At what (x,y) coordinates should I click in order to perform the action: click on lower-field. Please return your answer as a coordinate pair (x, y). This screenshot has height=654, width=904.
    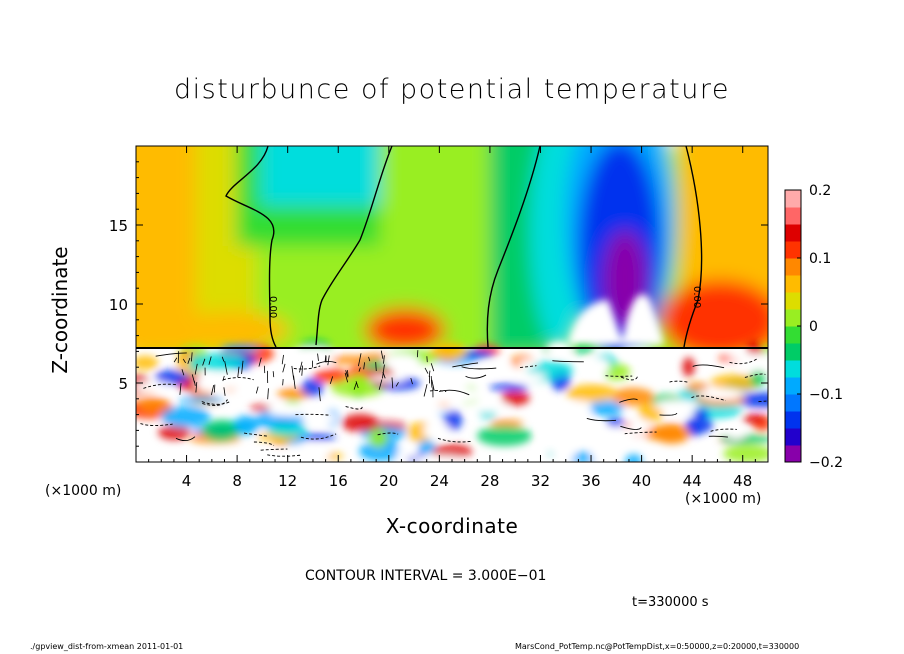
    Looking at the image, I should click on (452, 400).